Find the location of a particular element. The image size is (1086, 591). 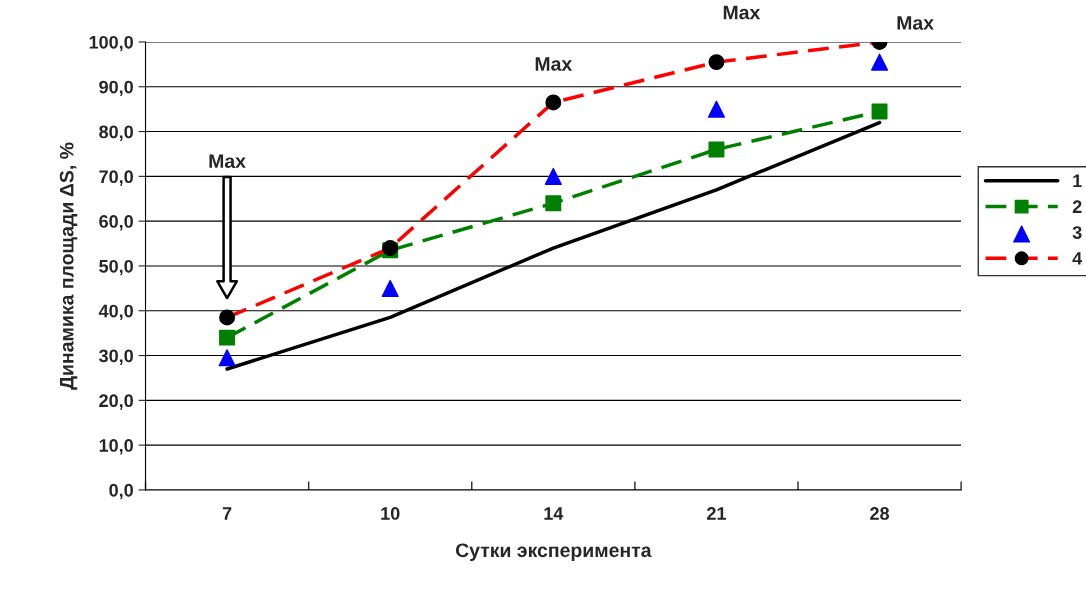

y-tick-label: 90,0 is located at coordinates (116, 88).